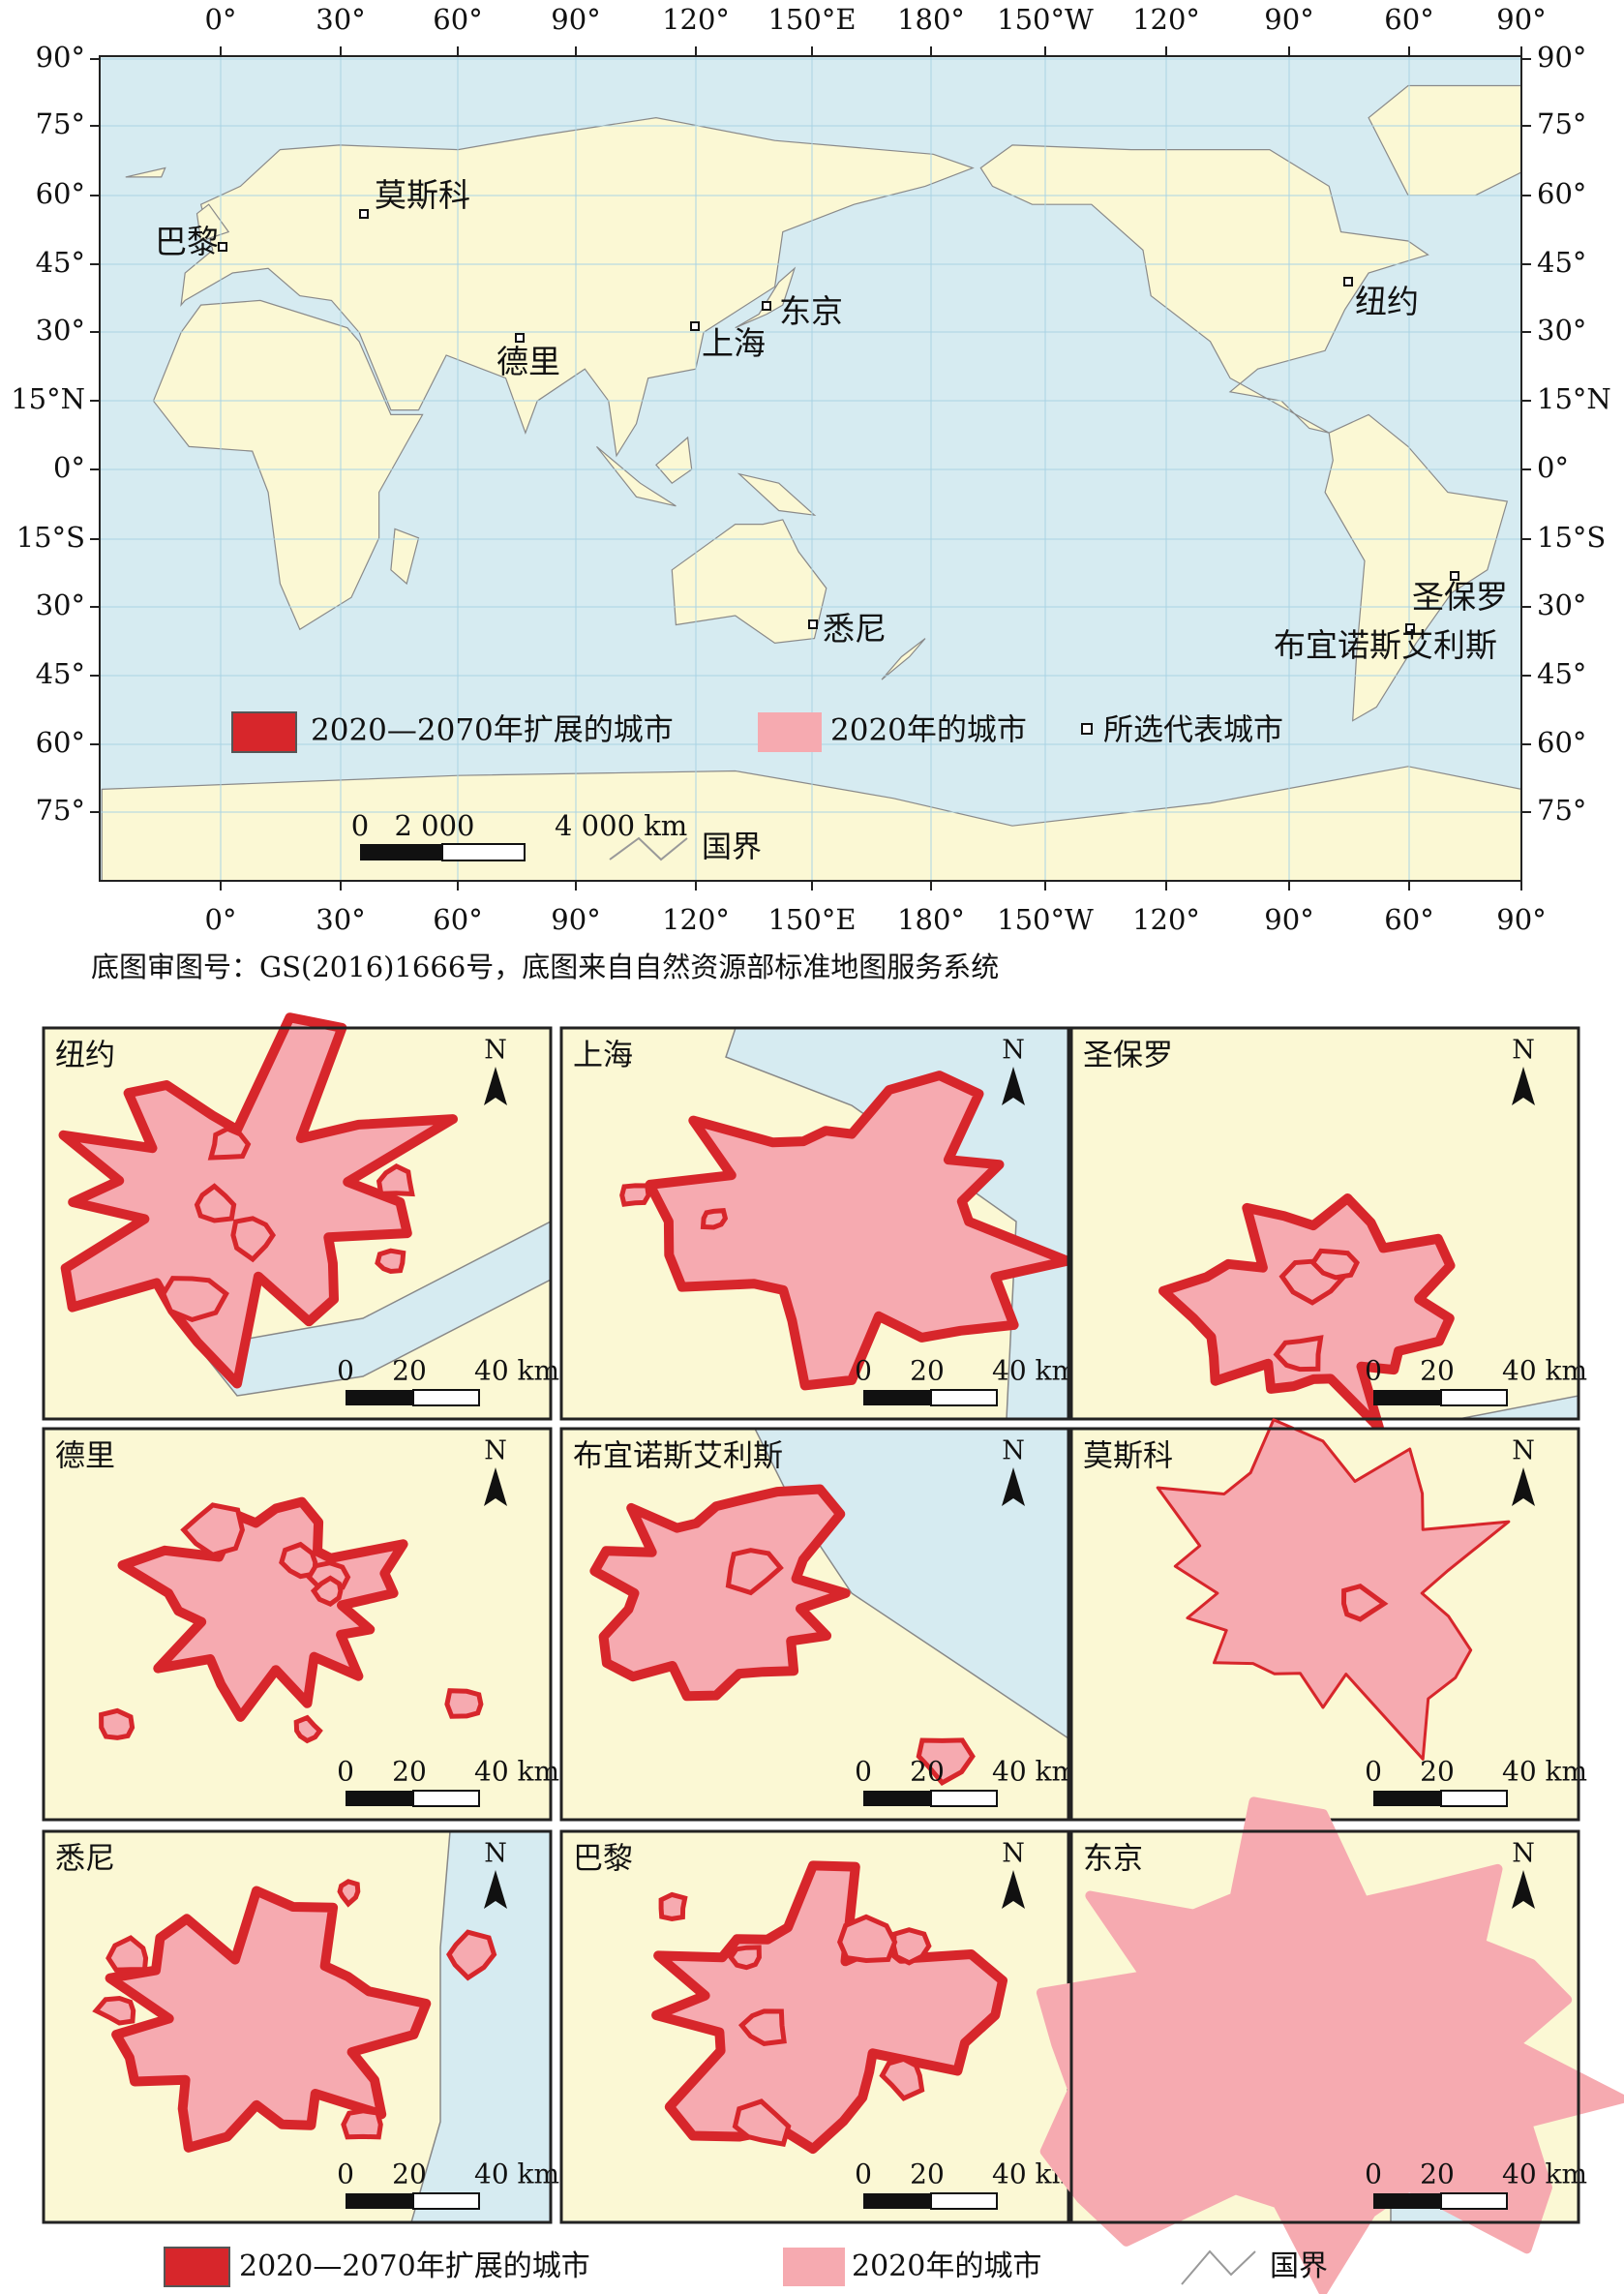 This screenshot has width=1624, height=2294. Describe the element at coordinates (528, 361) in the screenshot. I see `city-label: 德里` at that location.